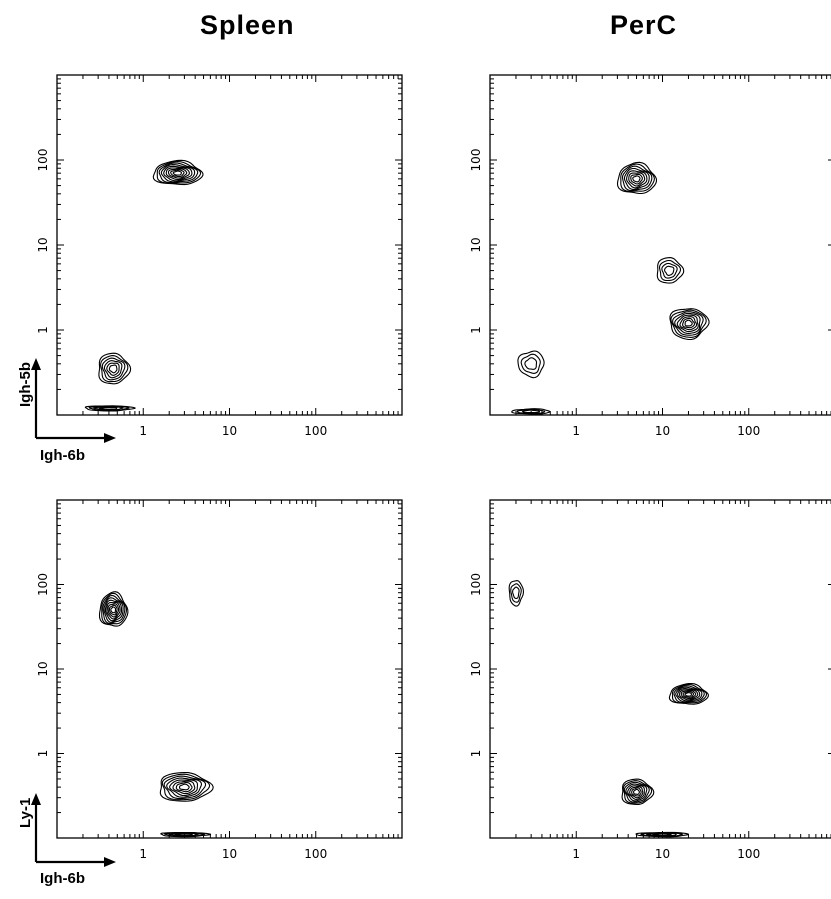 Image resolution: width=831 pixels, height=899 pixels. What do you see at coordinates (110, 438) in the screenshot?
I see `arrow-right-icon` at bounding box center [110, 438].